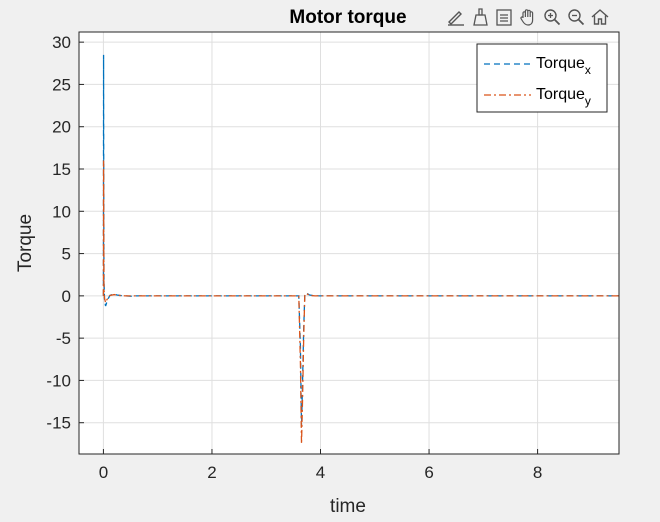 The width and height of the screenshot is (660, 522). What do you see at coordinates (58, 423) in the screenshot?
I see `y-tick-label: -15` at bounding box center [58, 423].